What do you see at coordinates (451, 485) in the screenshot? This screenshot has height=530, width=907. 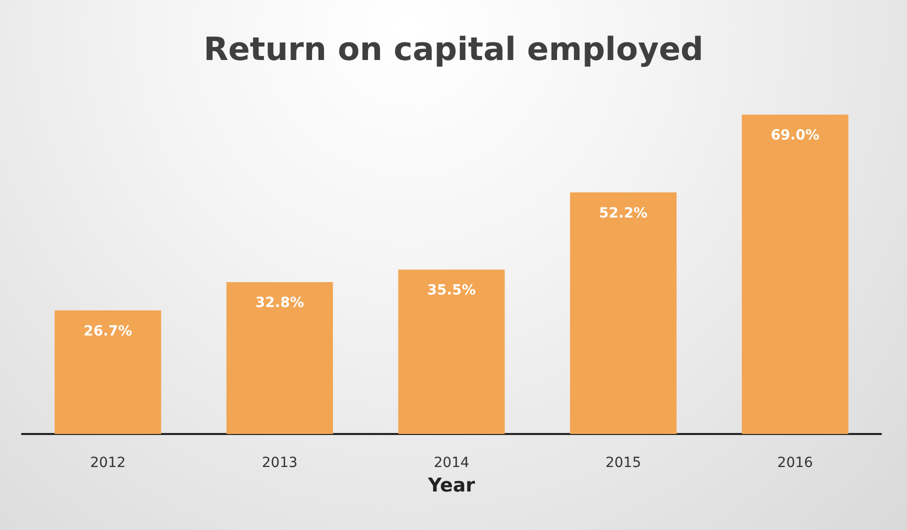 I see `x-axis-title: Year` at bounding box center [451, 485].